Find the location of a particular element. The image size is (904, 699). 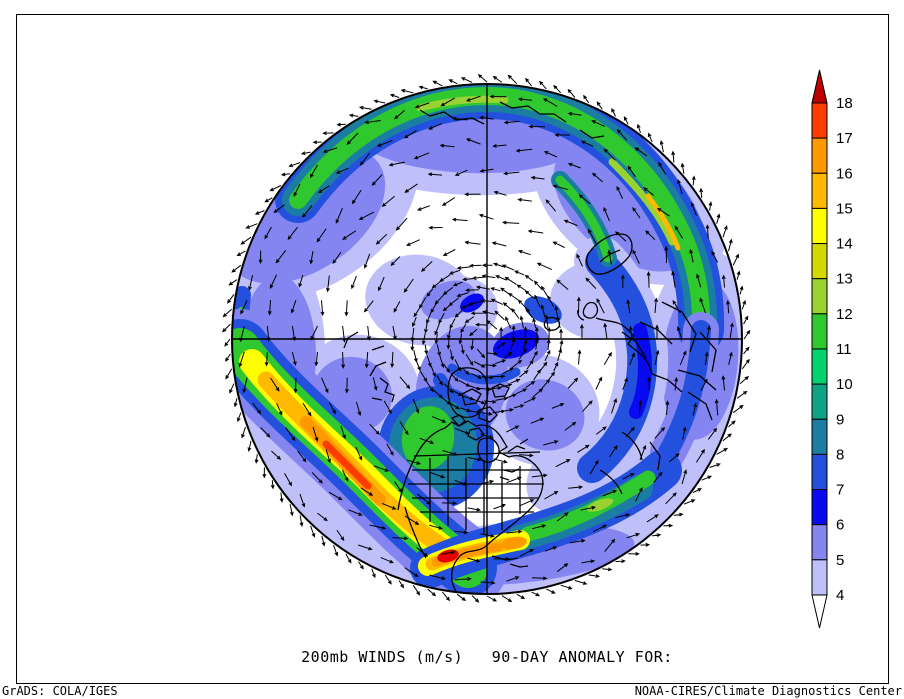

colorbar-label: 13 is located at coordinates (844, 279).